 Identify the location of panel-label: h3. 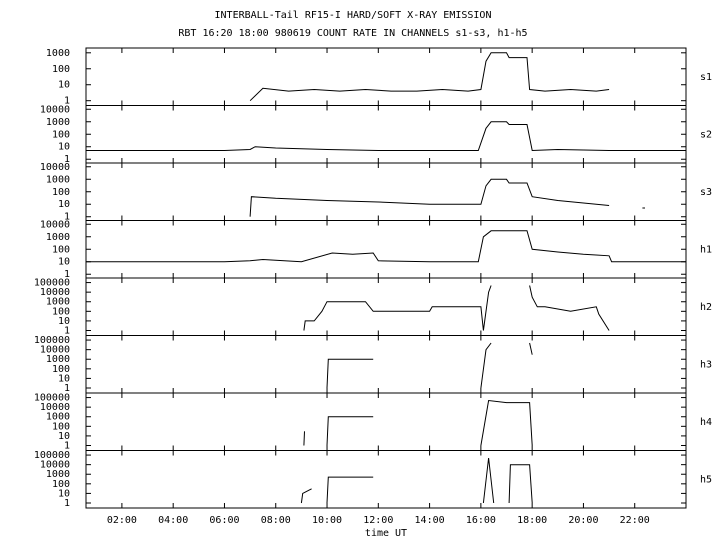
(706, 364).